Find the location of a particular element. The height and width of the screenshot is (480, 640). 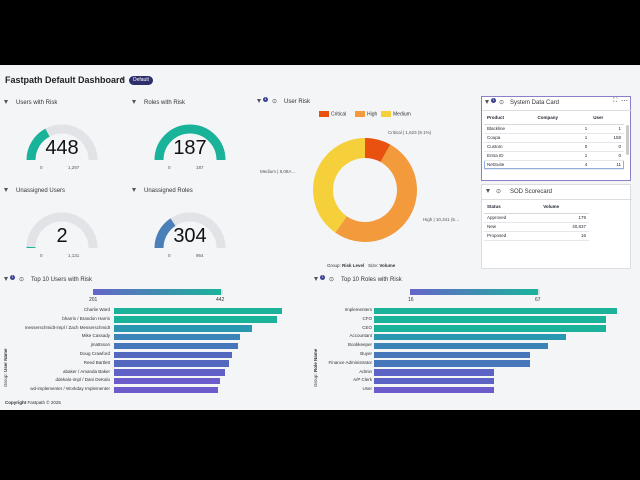

bar-label: CEO is located at coordinates (367, 327).